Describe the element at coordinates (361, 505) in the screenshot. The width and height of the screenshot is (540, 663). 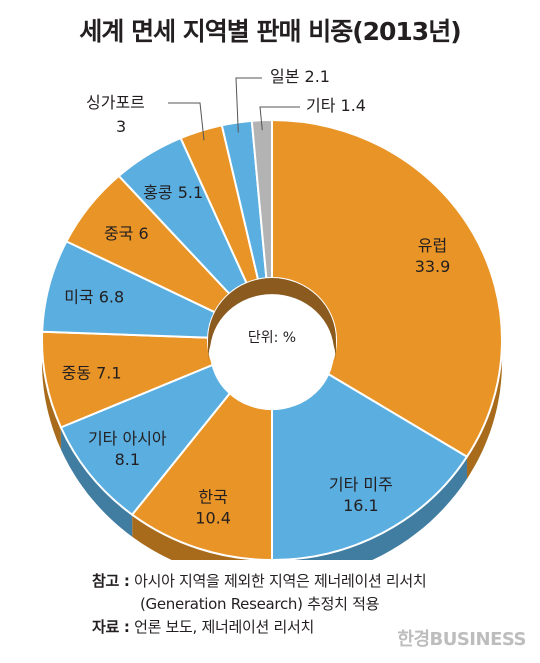
I see `slice-value: 16.1` at that location.